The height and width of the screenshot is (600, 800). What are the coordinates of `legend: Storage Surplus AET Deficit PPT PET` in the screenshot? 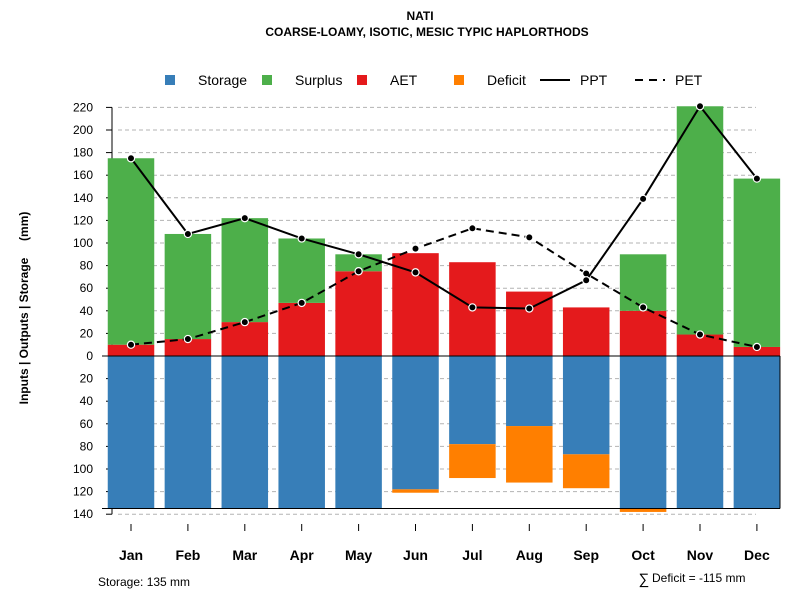 It's located at (434, 80).